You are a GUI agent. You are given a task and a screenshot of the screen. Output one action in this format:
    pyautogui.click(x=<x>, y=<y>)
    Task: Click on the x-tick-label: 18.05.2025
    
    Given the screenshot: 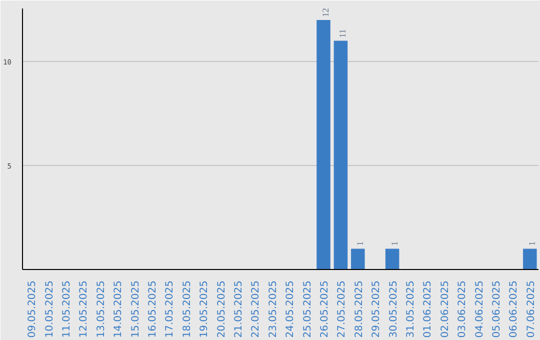 What is the action you would take?
    pyautogui.click(x=187, y=309)
    